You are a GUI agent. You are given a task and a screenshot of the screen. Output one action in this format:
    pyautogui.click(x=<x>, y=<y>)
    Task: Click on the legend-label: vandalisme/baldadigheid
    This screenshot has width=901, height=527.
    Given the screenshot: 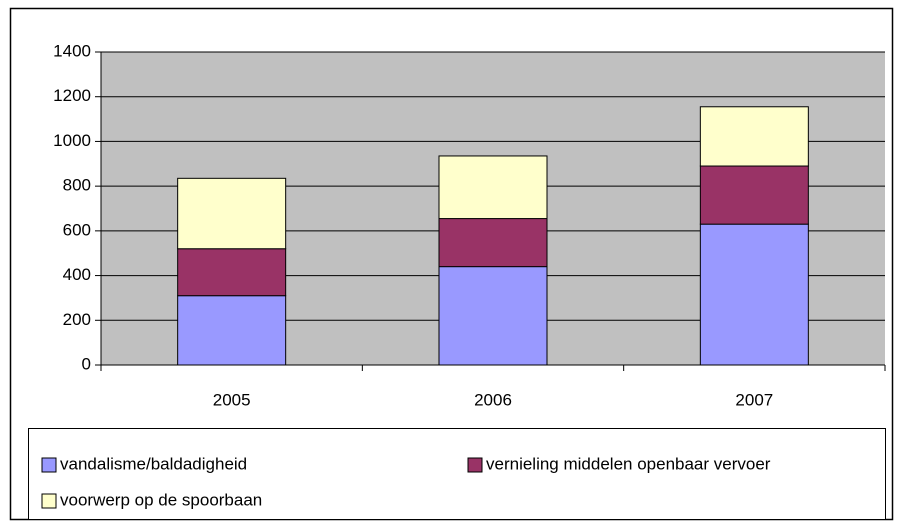 What is the action you would take?
    pyautogui.click(x=153, y=463)
    